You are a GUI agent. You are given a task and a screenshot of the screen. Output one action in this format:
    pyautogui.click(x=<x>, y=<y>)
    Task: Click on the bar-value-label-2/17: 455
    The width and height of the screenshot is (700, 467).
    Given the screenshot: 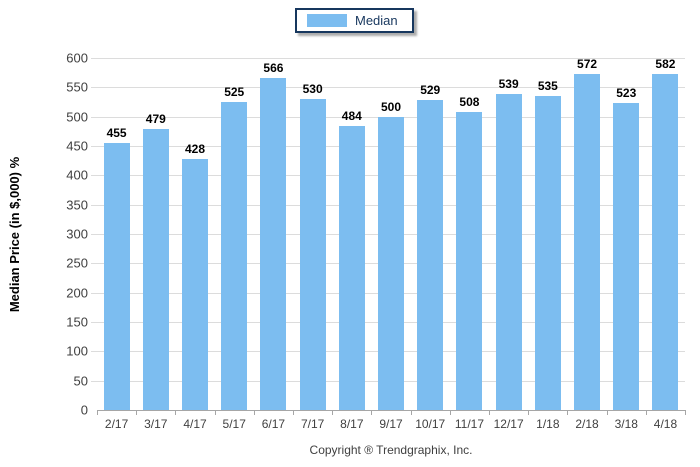 What is the action you would take?
    pyautogui.click(x=116, y=133)
    